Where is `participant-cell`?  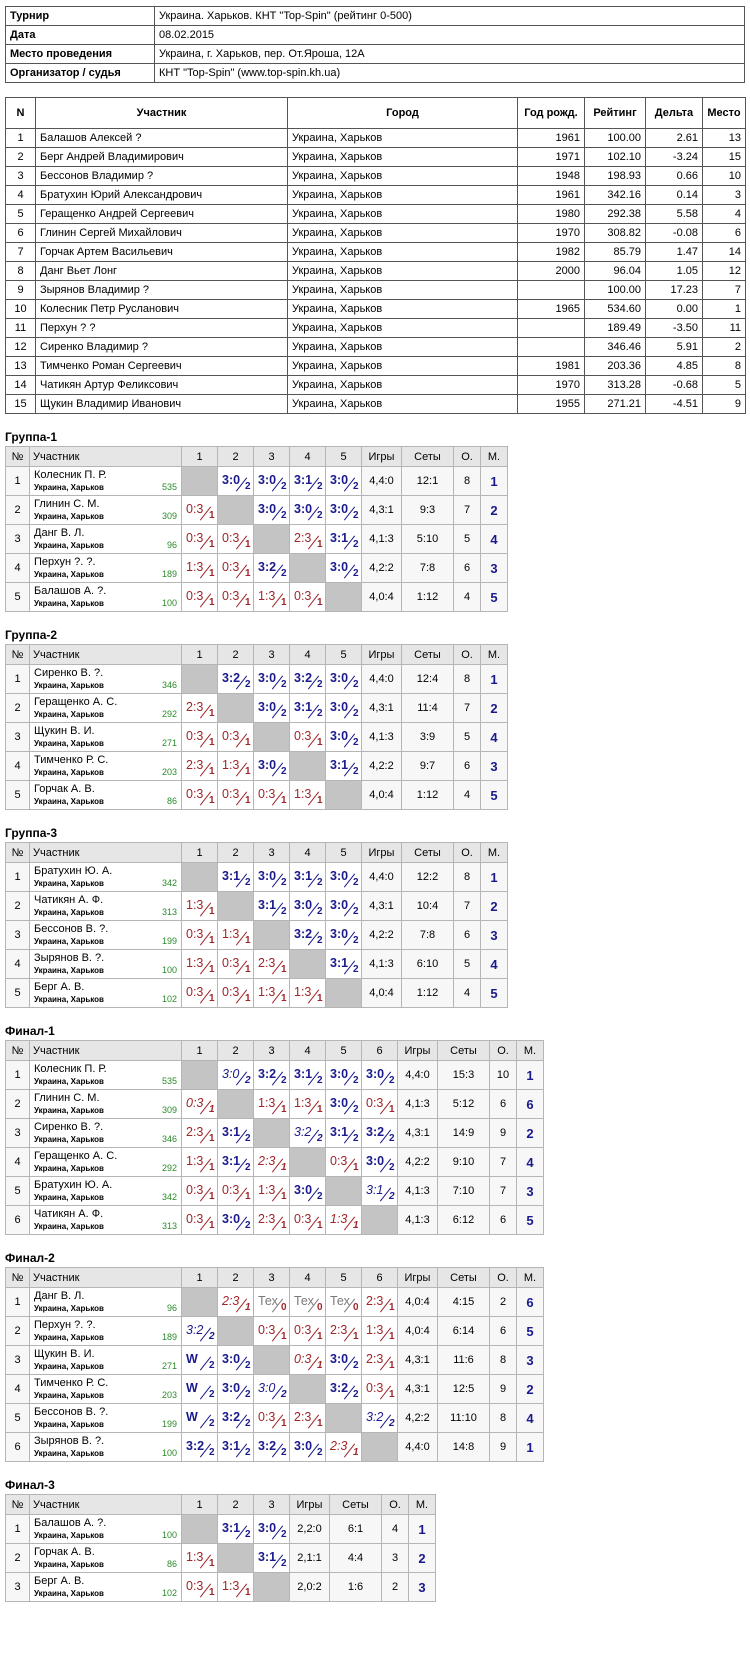 participant-cell is located at coordinates (551, 347).